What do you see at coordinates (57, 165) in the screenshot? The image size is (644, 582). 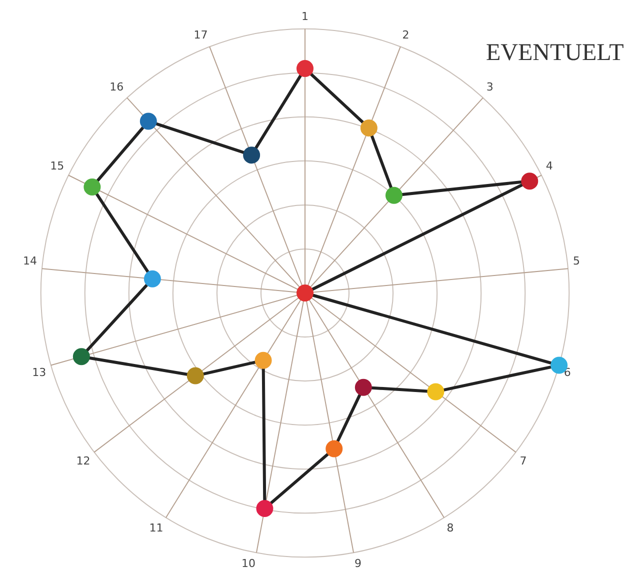 I see `spoke-label: 15` at bounding box center [57, 165].